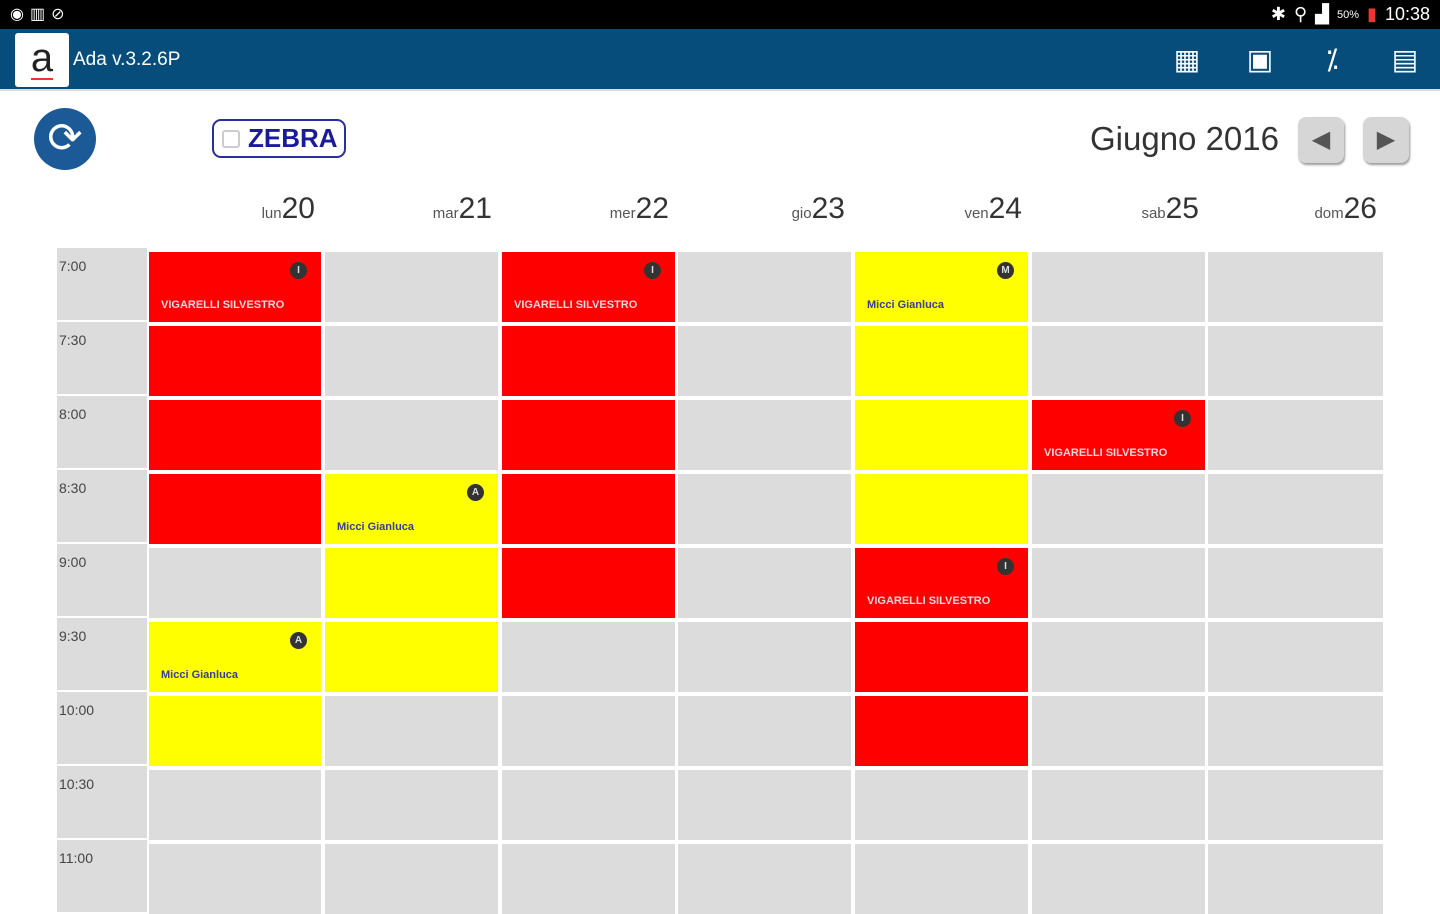  What do you see at coordinates (58, 14) in the screenshot?
I see `compass-icon: ⊘` at bounding box center [58, 14].